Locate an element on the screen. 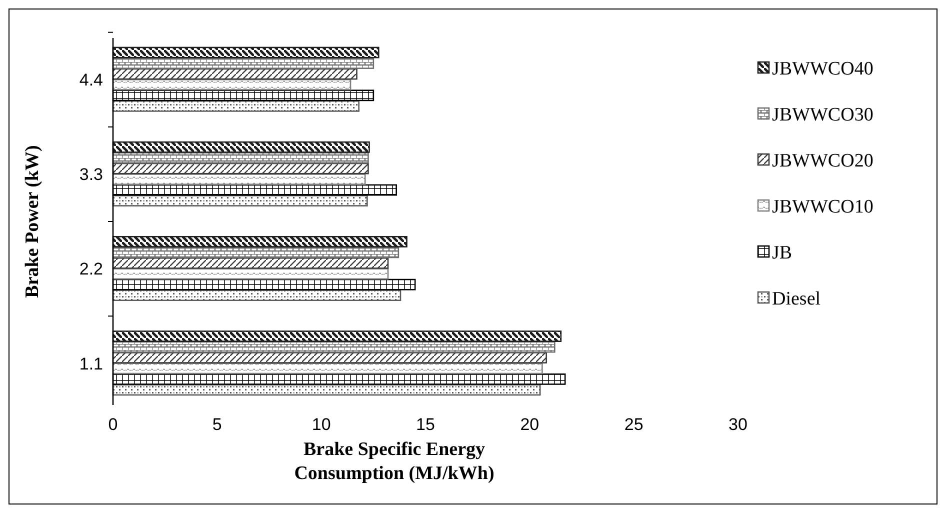 Image resolution: width=946 pixels, height=513 pixels. x-tick-label: 5 is located at coordinates (217, 424).